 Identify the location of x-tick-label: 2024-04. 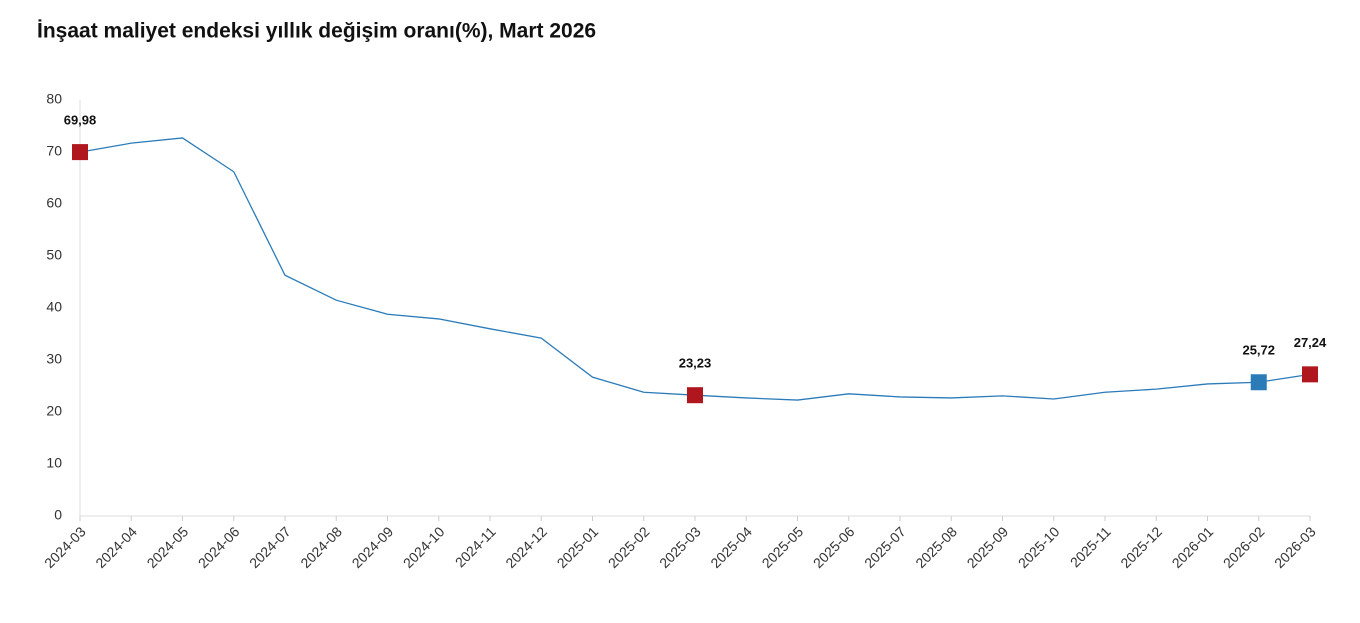
(116, 547).